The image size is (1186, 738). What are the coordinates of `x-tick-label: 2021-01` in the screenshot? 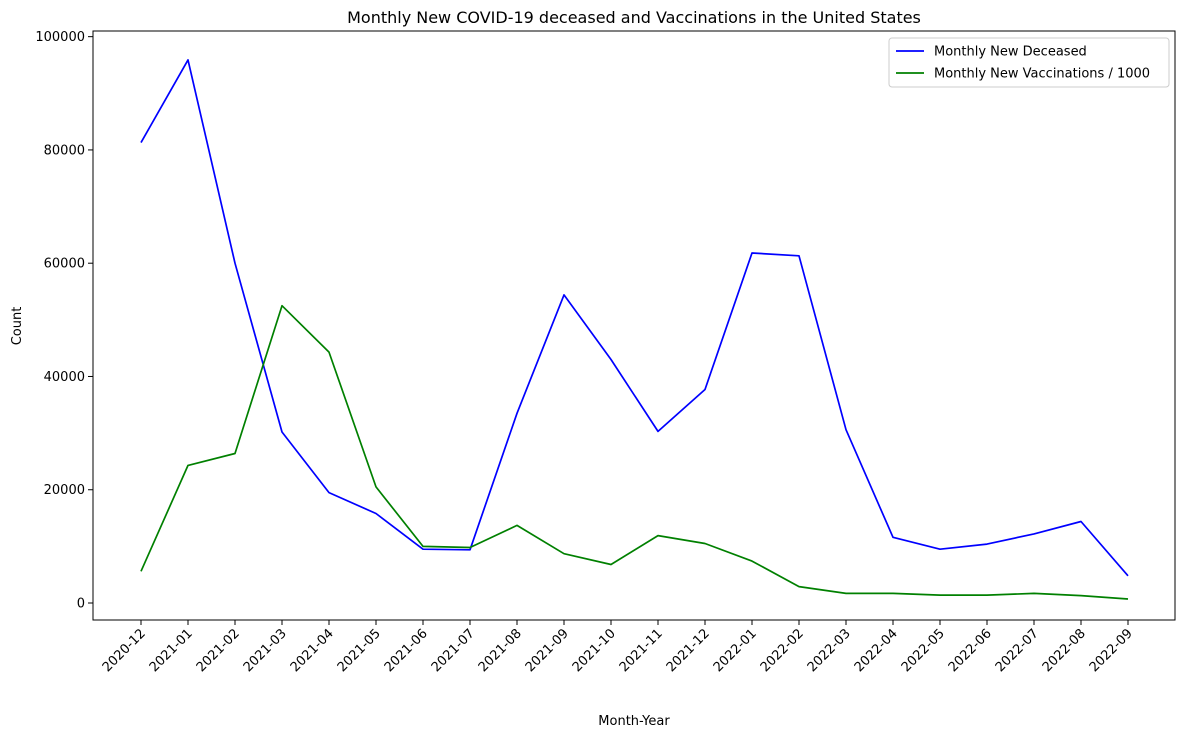 It's located at (171, 650).